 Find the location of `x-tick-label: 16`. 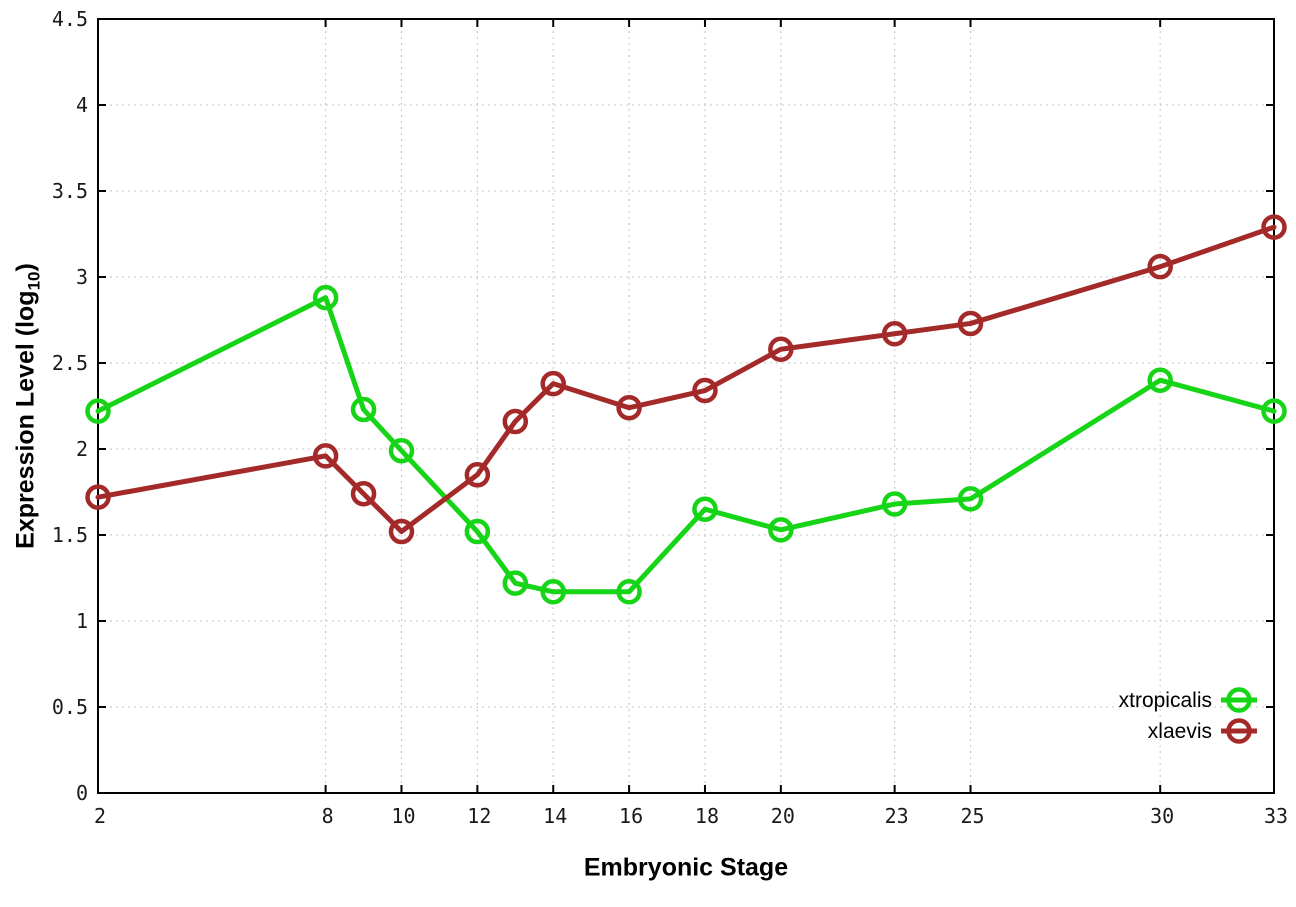

x-tick-label: 16 is located at coordinates (631, 816).